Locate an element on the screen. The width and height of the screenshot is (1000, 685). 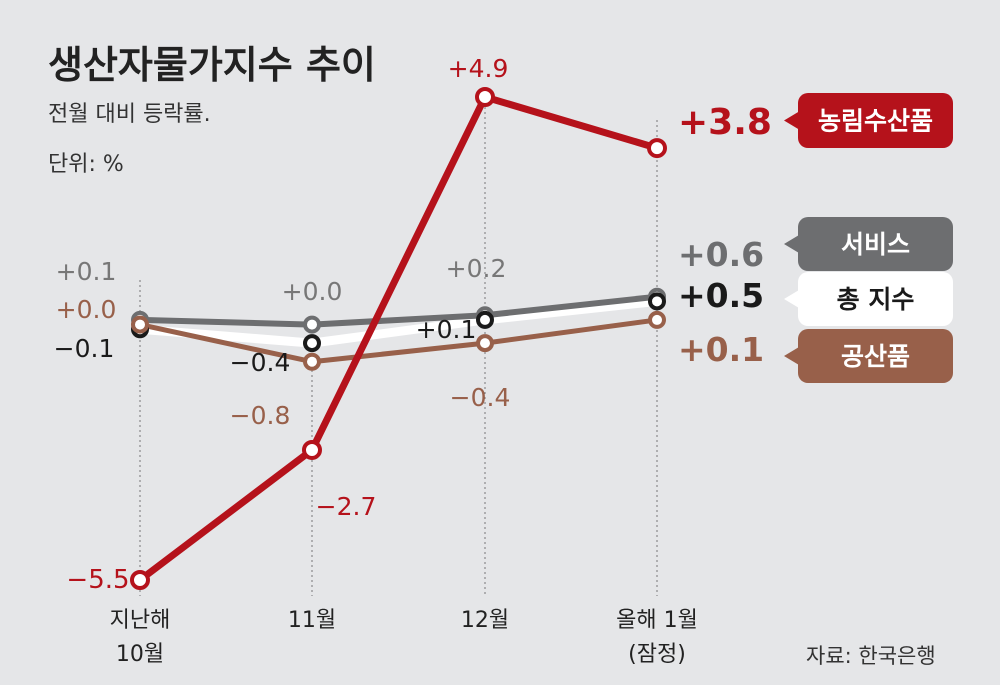
chart-subtitle: 전월 대비 등락률. is located at coordinates (129, 114).